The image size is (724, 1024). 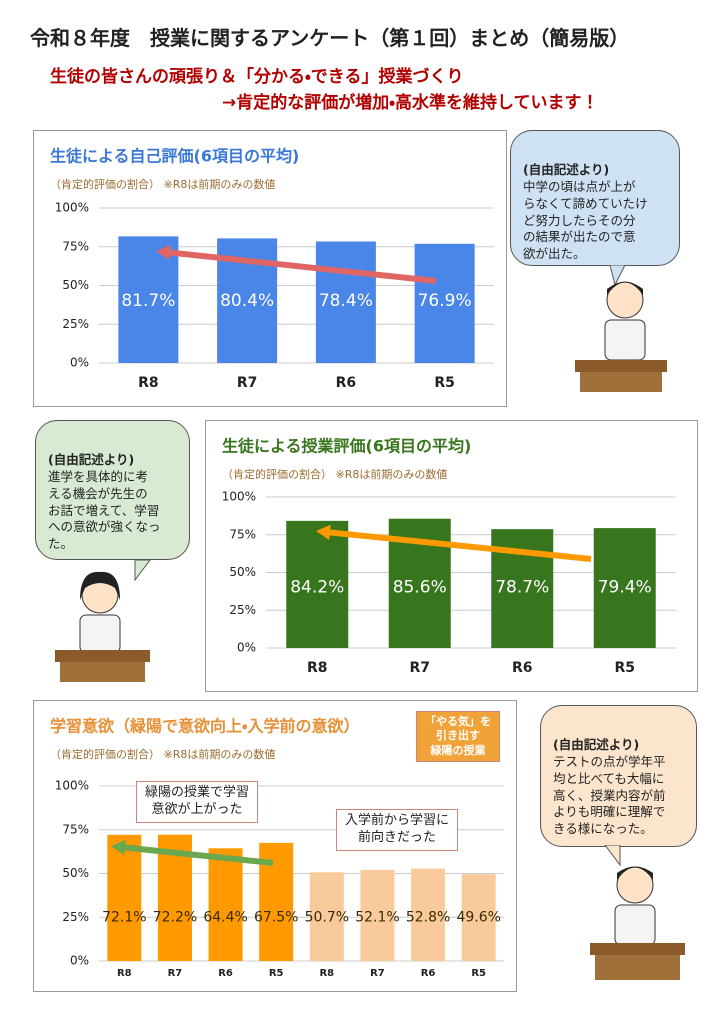 What do you see at coordinates (428, 917) in the screenshot?
I see `value-label: 52.8%` at bounding box center [428, 917].